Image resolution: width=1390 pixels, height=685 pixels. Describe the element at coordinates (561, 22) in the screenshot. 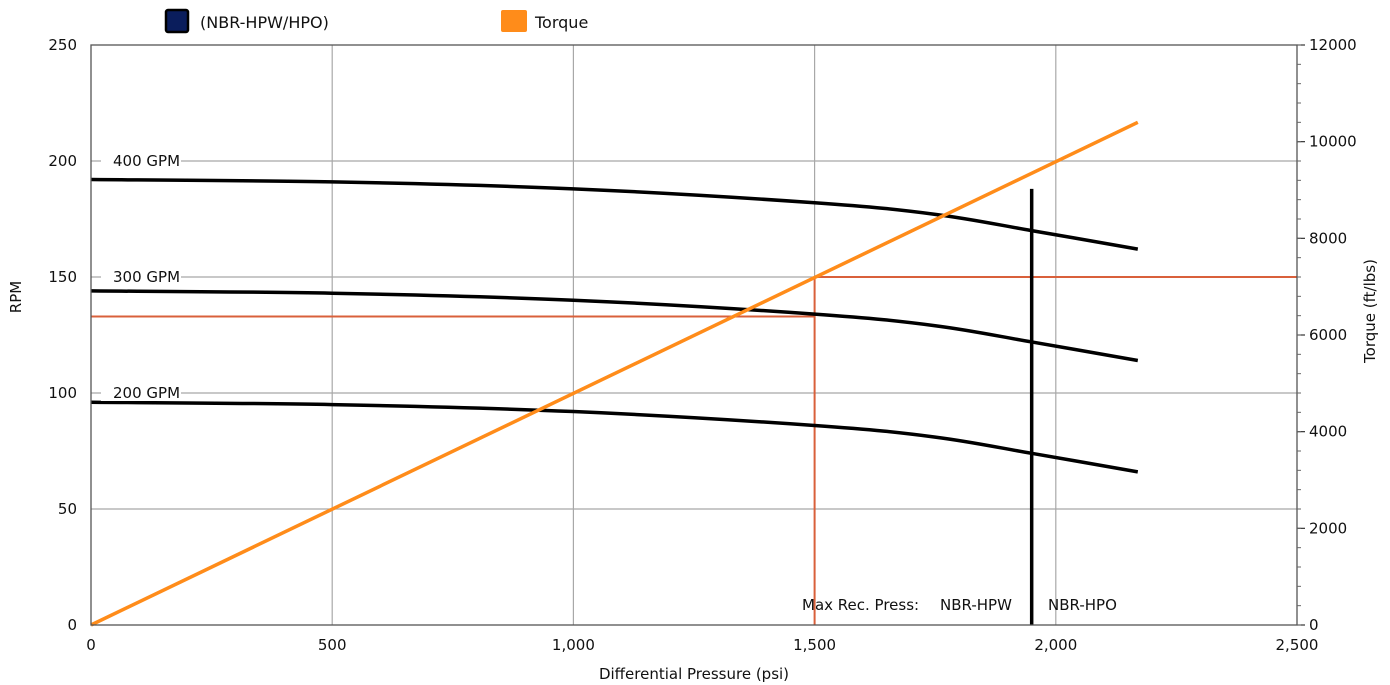

I see `legend-label-torque: Torque` at that location.